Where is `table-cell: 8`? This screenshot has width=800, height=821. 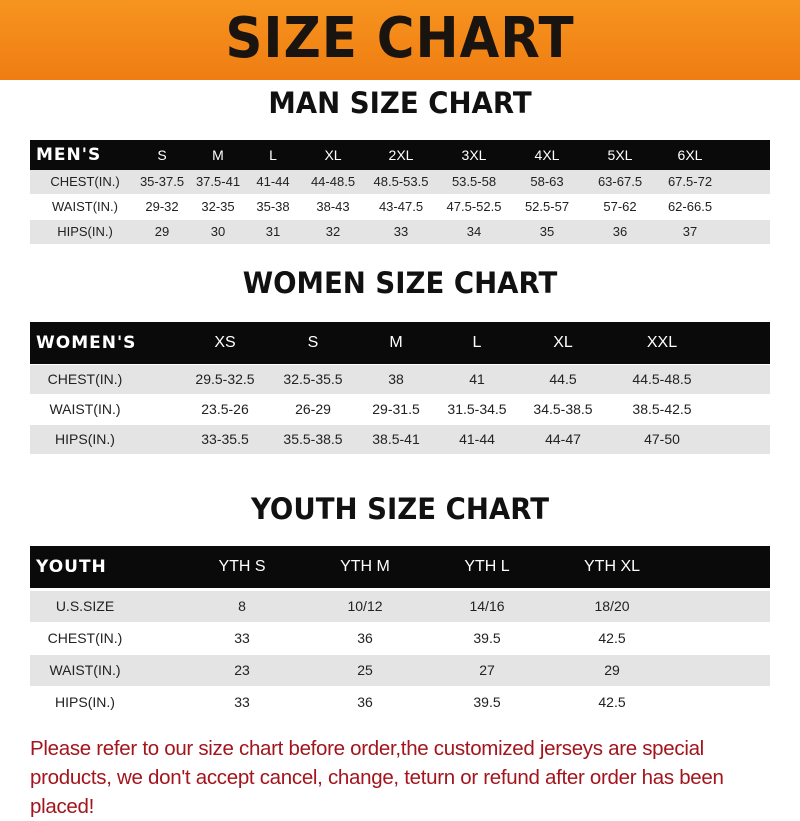 table-cell: 8 is located at coordinates (242, 606).